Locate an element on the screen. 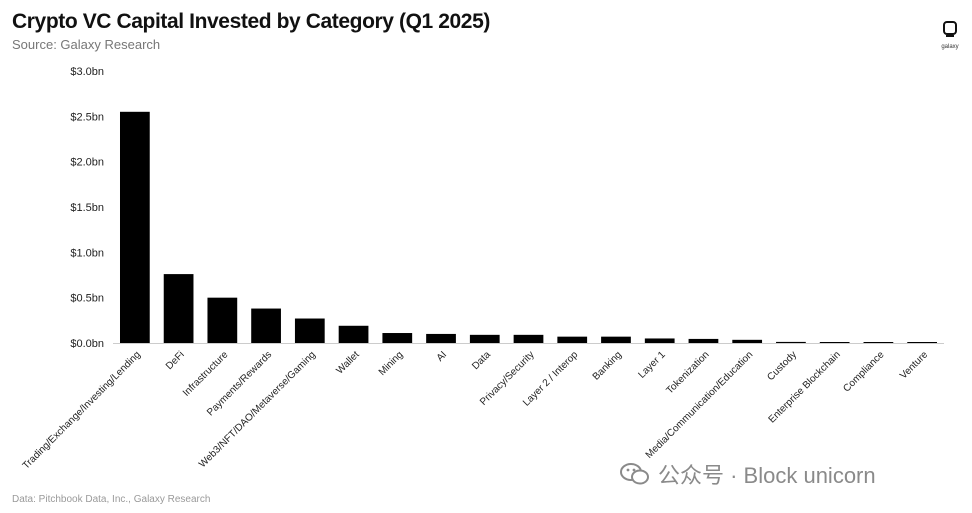 The height and width of the screenshot is (513, 972). x-tick-label: AI is located at coordinates (442, 356).